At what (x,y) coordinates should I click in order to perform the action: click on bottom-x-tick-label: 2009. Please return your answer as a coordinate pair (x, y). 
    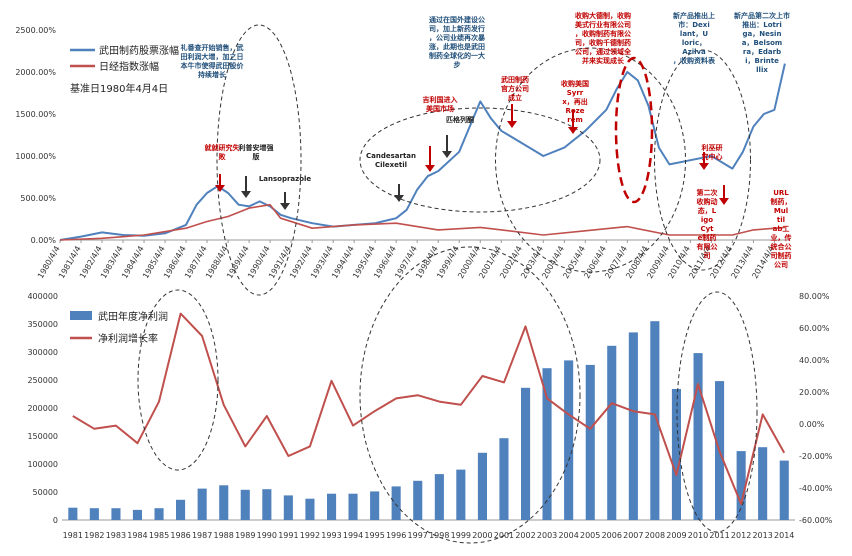
    Looking at the image, I should click on (676, 535).